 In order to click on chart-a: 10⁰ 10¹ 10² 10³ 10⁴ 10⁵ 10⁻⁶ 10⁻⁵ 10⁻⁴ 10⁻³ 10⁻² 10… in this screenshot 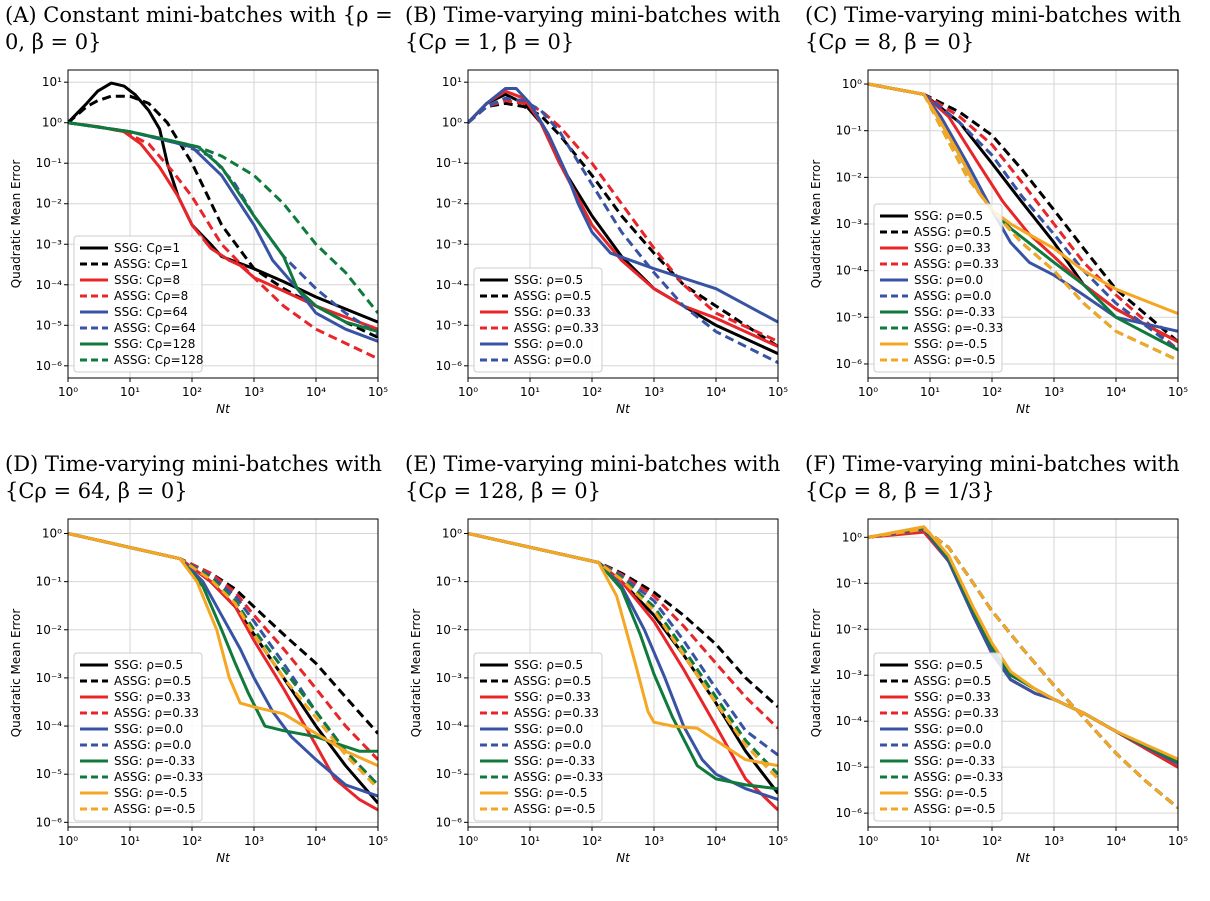, I will do `click(198, 242)`.